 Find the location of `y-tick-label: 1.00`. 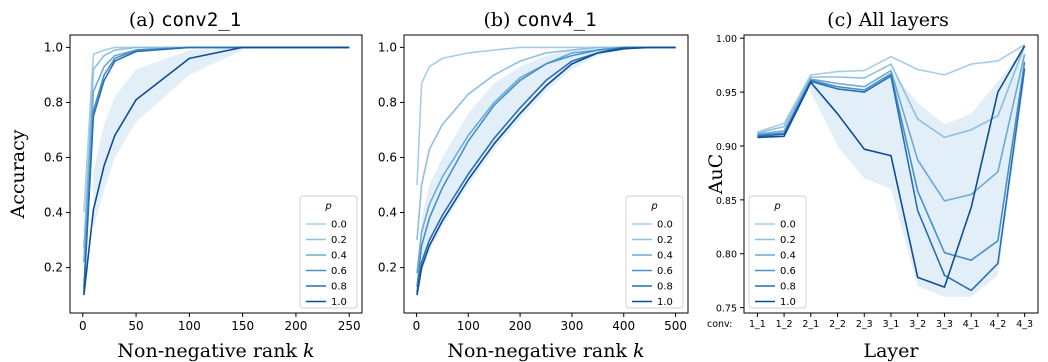

y-tick-label: 1.00 is located at coordinates (726, 39).